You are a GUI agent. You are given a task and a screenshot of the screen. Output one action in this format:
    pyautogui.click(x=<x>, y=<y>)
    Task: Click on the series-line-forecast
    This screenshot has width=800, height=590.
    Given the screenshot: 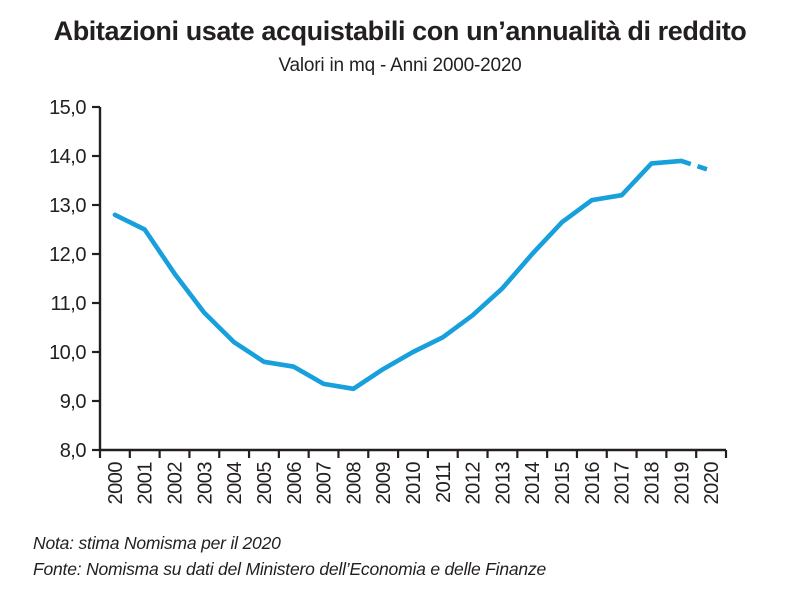 What is the action you would take?
    pyautogui.click(x=696, y=165)
    